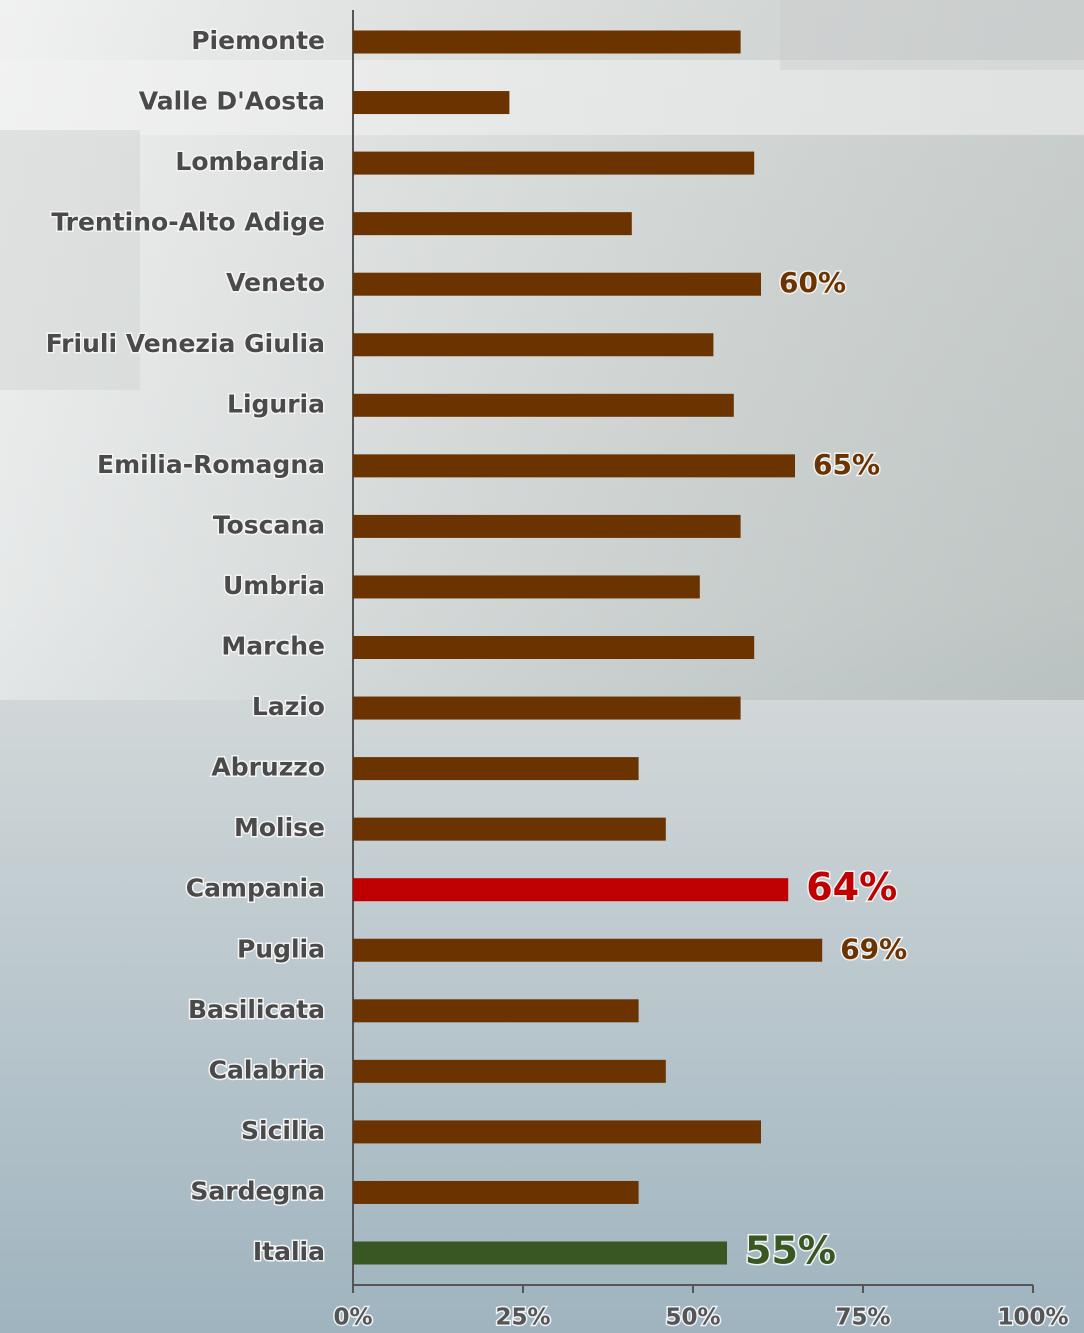 The height and width of the screenshot is (1333, 1084). What do you see at coordinates (255, 888) in the screenshot?
I see `y-tick-label: Campania` at bounding box center [255, 888].